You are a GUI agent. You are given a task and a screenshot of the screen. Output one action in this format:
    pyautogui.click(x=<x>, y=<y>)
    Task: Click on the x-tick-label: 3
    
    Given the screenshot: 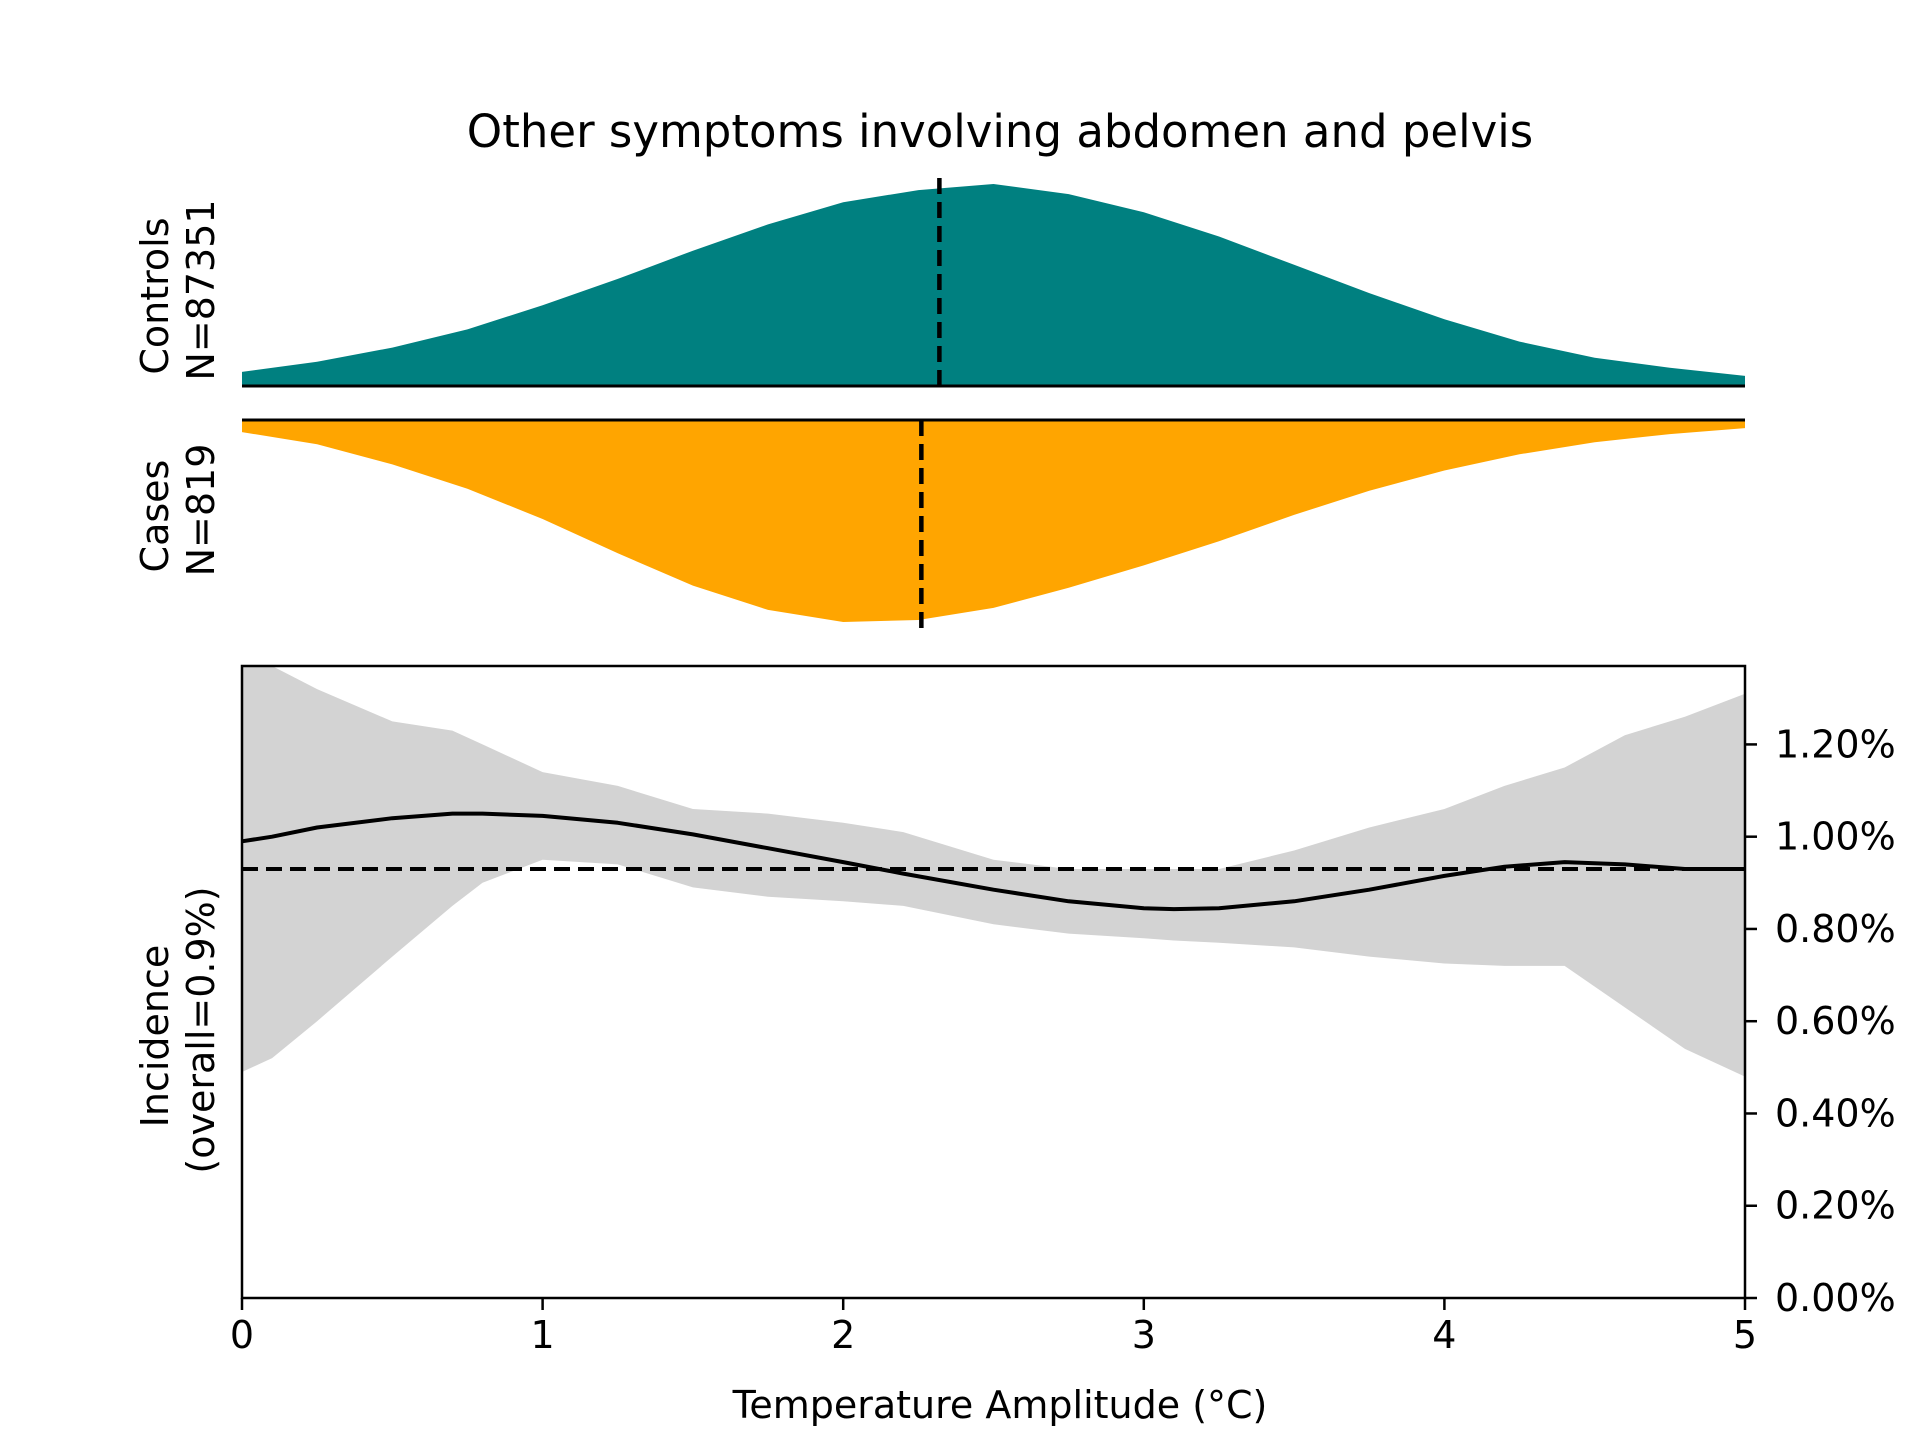 What is the action you would take?
    pyautogui.click(x=1144, y=1335)
    